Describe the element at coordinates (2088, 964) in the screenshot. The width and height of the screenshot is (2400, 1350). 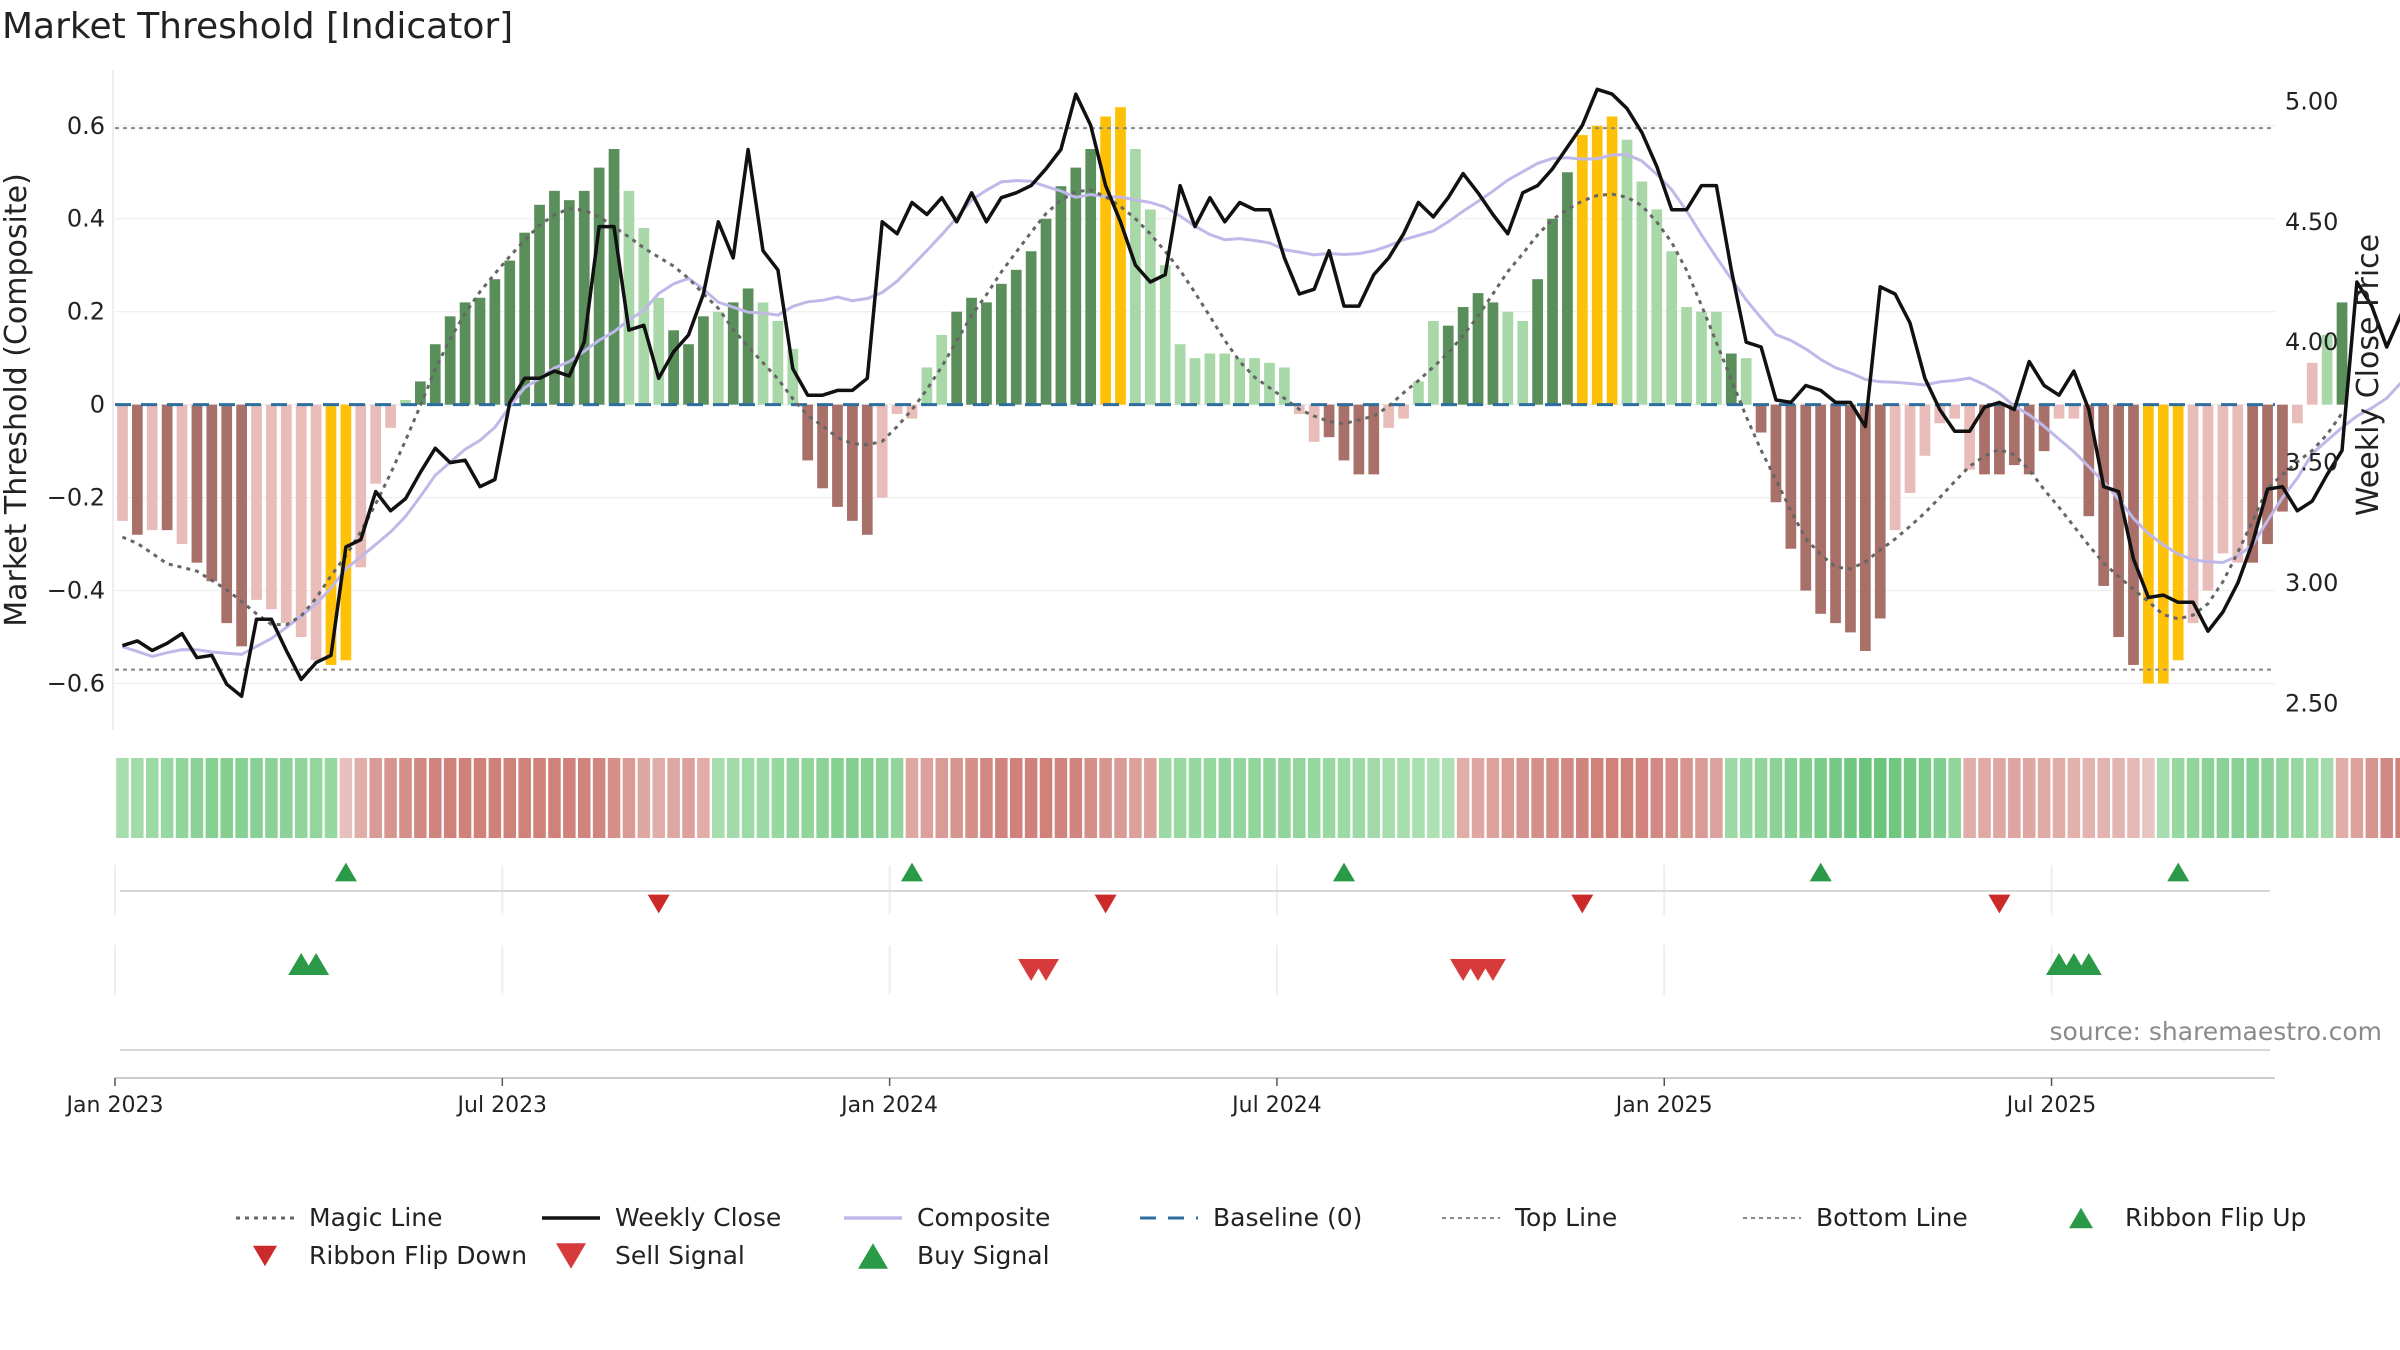
I see `buy-signal-marker` at that location.